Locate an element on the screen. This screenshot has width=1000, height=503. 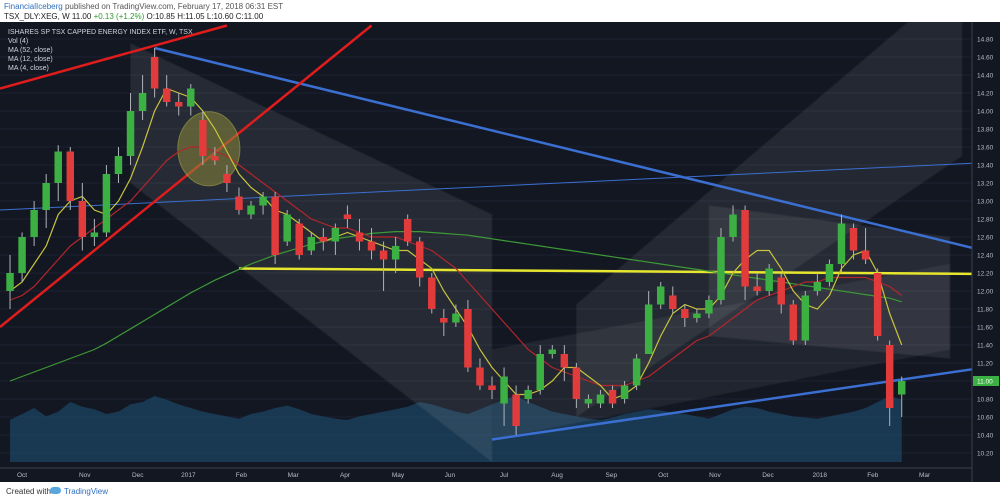
tradingview-link: TradingView is located at coordinates (86, 491).